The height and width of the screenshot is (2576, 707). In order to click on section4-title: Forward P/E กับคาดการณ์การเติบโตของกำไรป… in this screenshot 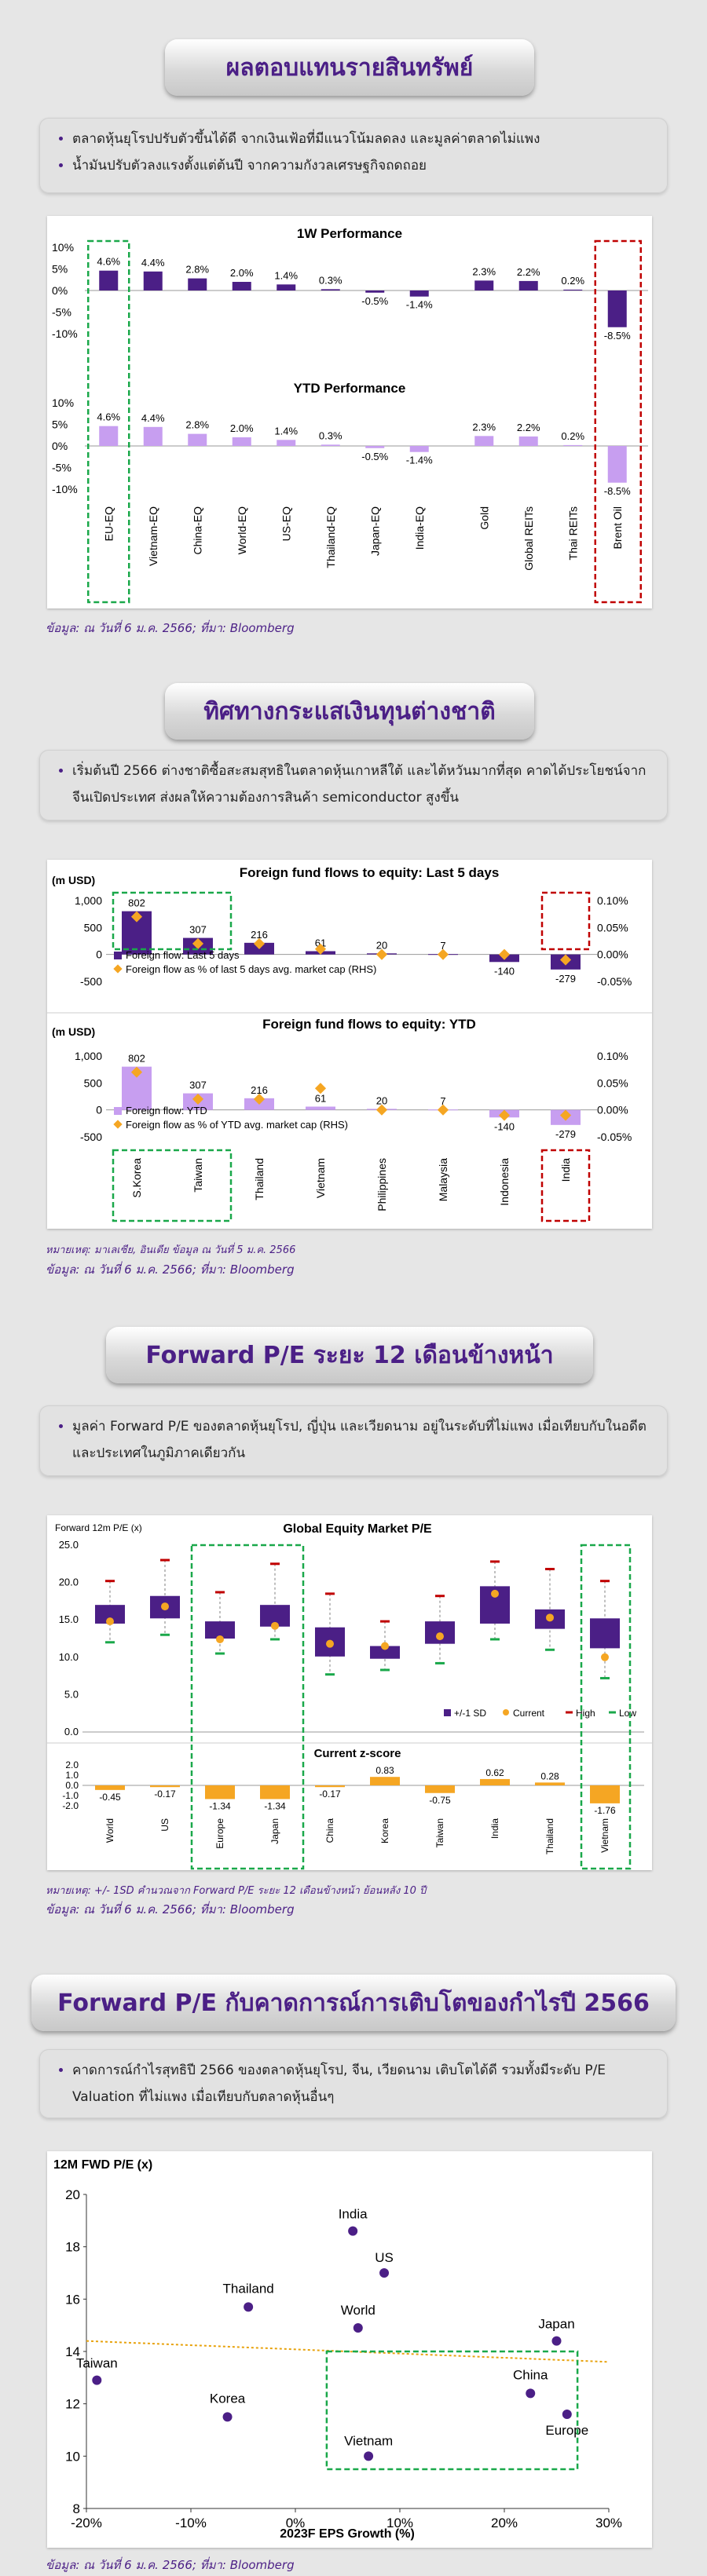, I will do `click(353, 2003)`.